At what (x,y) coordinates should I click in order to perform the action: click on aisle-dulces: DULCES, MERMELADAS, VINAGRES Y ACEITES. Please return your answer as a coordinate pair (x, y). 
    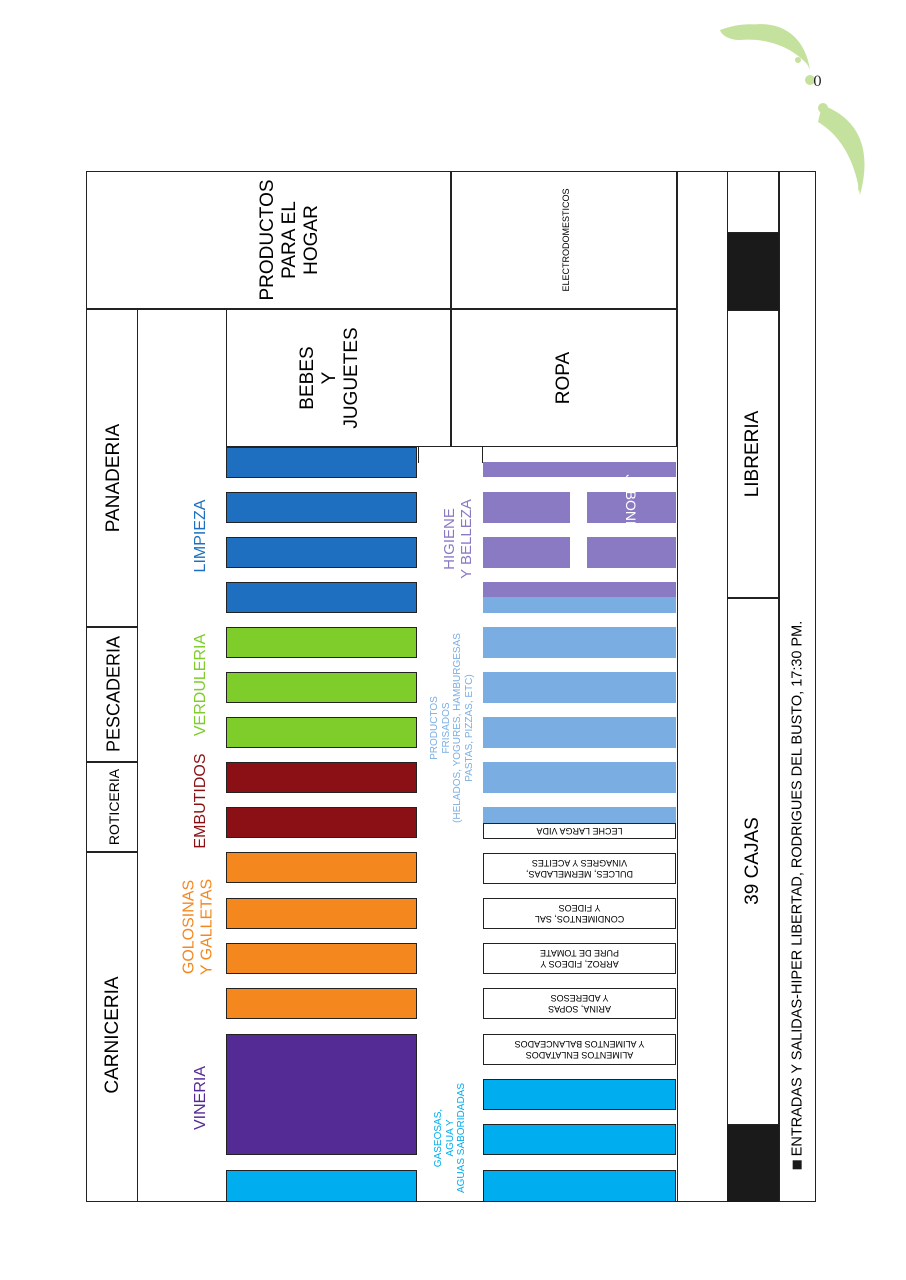
    Looking at the image, I should click on (579, 868).